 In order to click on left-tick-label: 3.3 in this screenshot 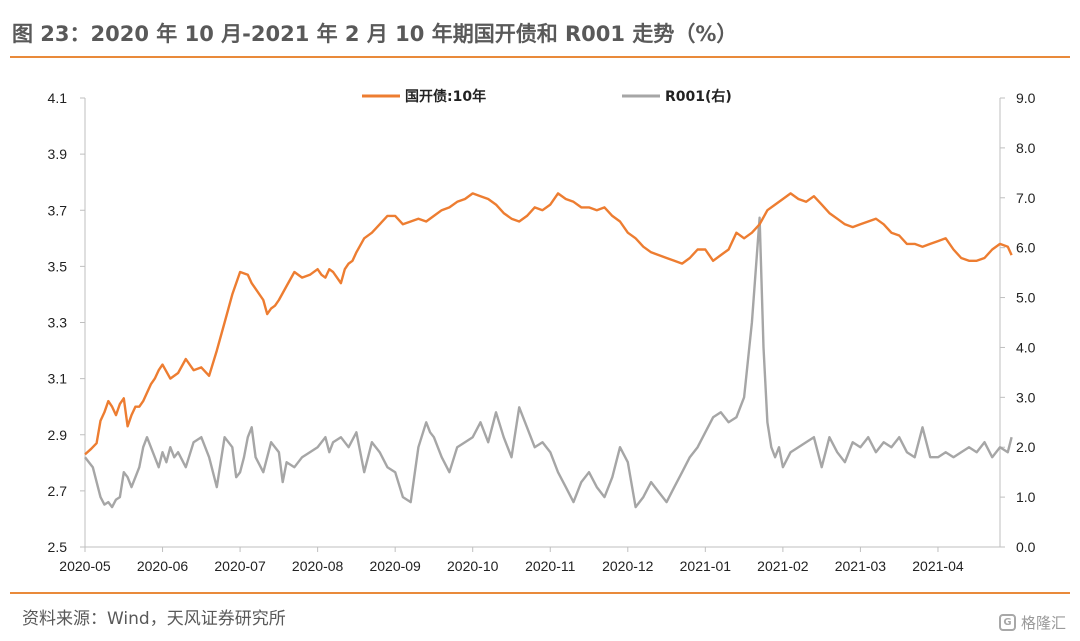, I will do `click(58, 323)`.